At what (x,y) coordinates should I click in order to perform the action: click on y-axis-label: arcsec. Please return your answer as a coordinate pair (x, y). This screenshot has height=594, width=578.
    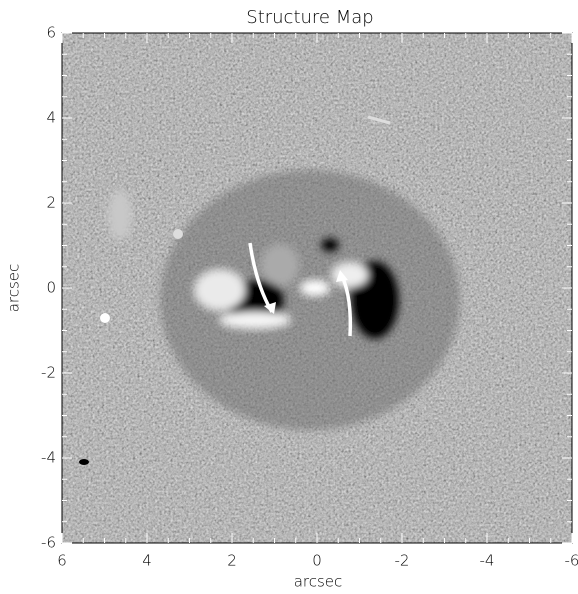
    Looking at the image, I should click on (14, 288).